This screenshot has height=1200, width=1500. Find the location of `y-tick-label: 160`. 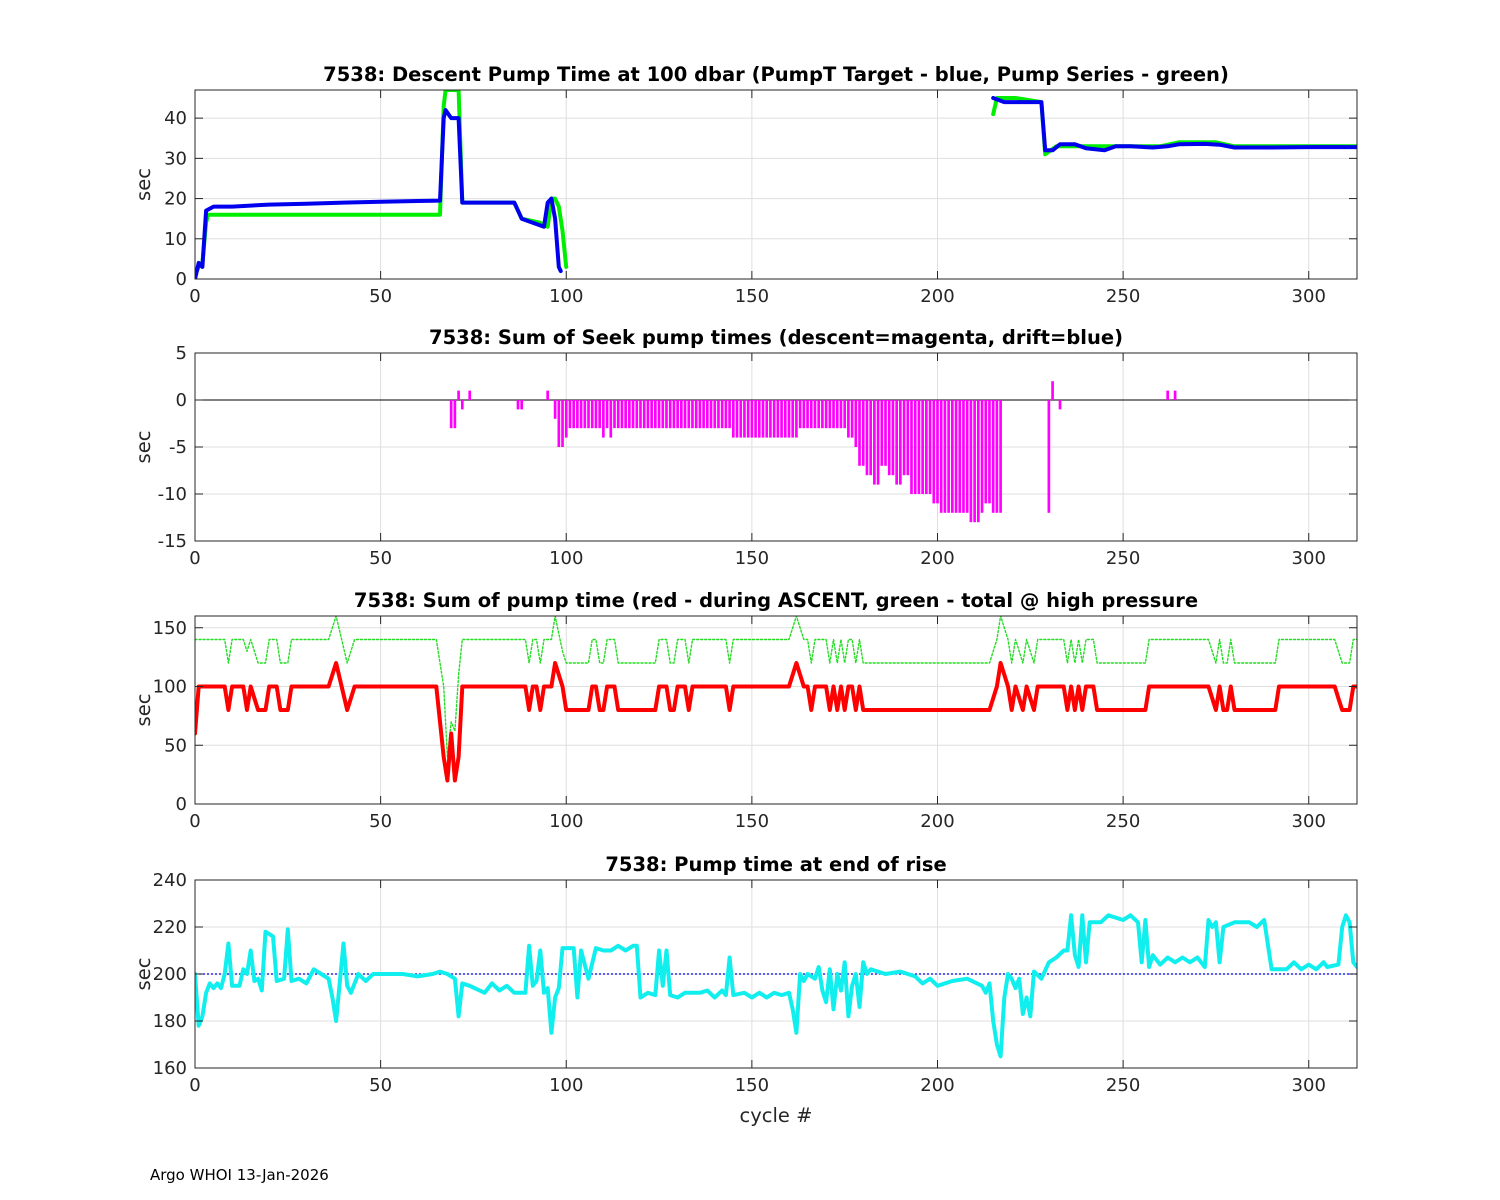

y-tick-label: 160 is located at coordinates (170, 1068).